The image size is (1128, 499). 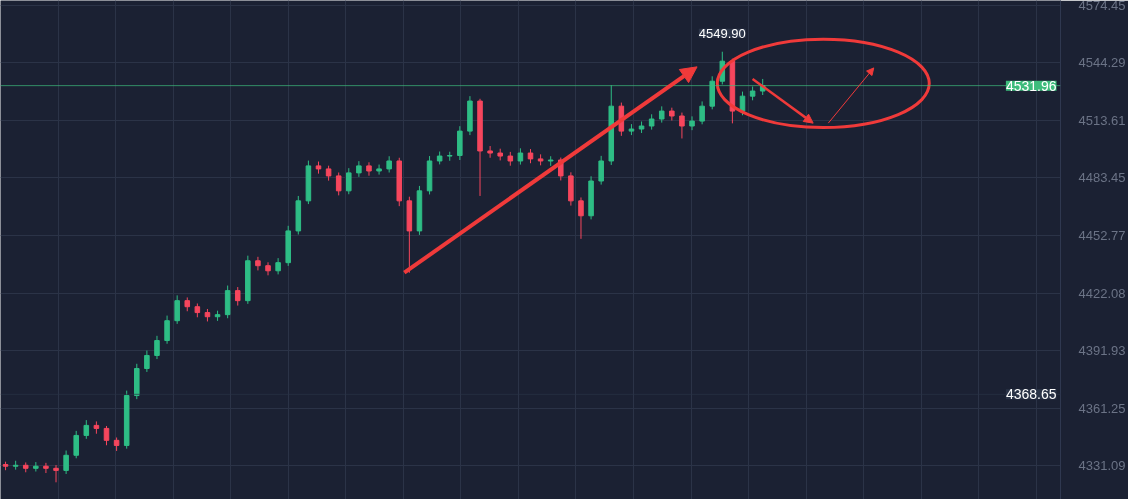 I want to click on y-tick-label: 4452.77, so click(x=1102, y=235).